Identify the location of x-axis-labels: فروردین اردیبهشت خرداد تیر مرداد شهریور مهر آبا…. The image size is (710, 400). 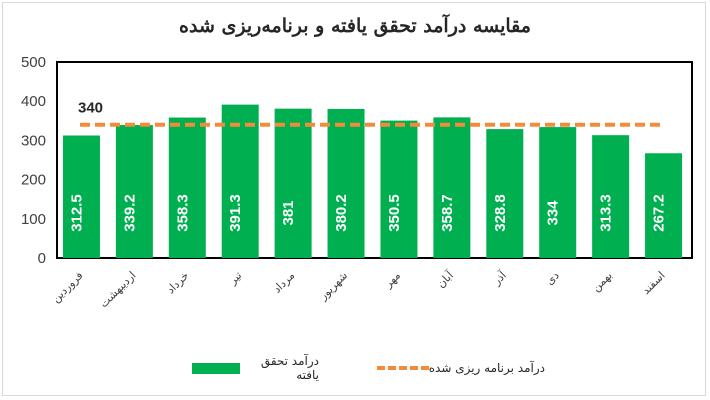
(358, 289).